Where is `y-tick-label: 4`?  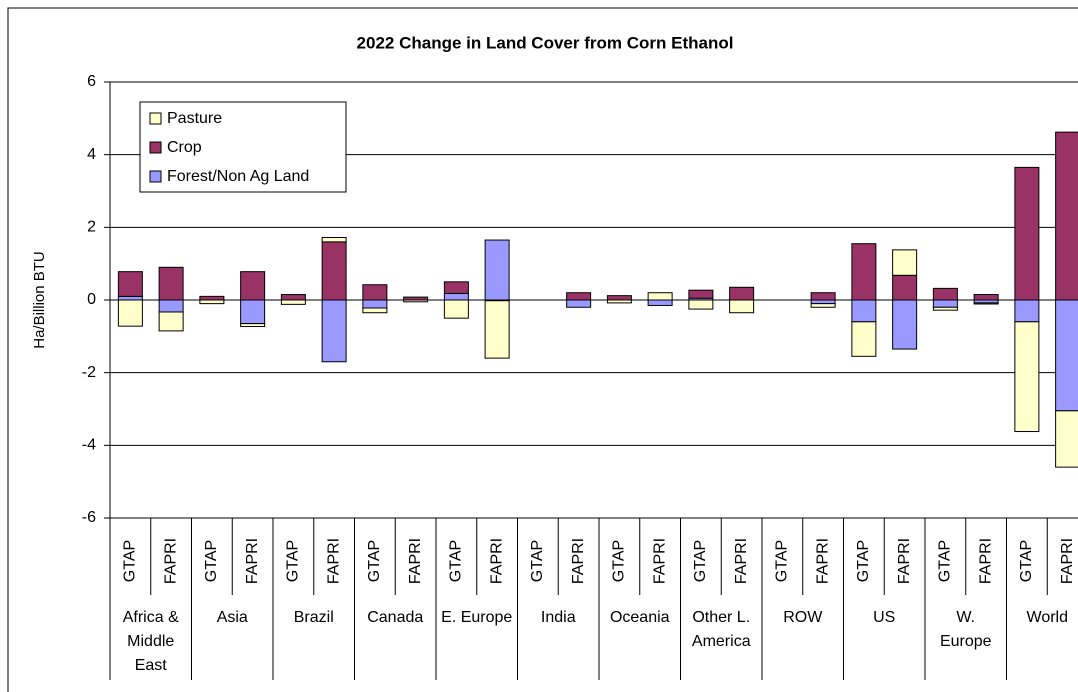
y-tick-label: 4 is located at coordinates (91, 154).